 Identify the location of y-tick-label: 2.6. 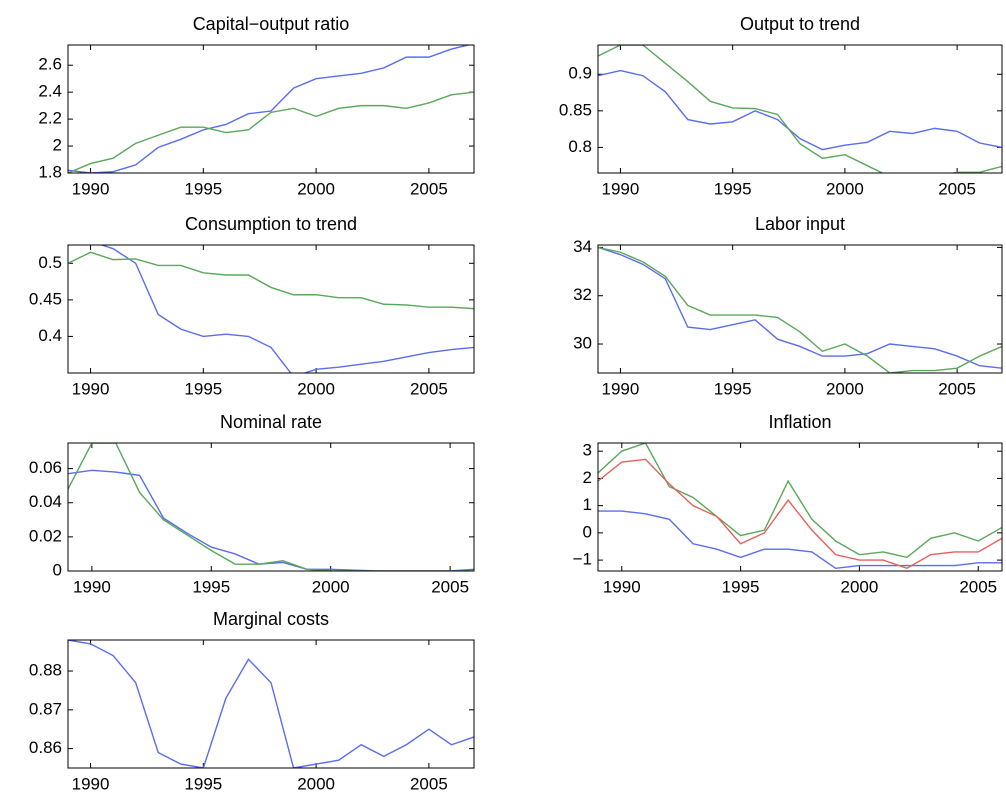
(50, 64).